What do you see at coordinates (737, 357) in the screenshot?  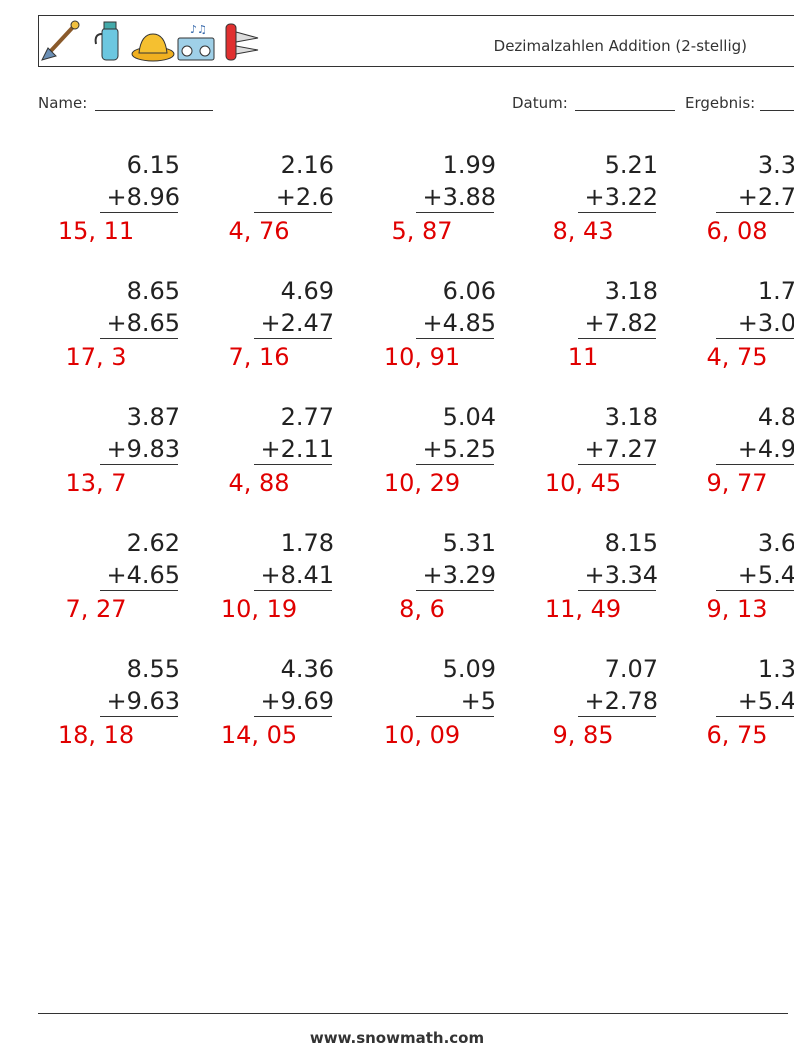 I see `answer: 4, 75` at bounding box center [737, 357].